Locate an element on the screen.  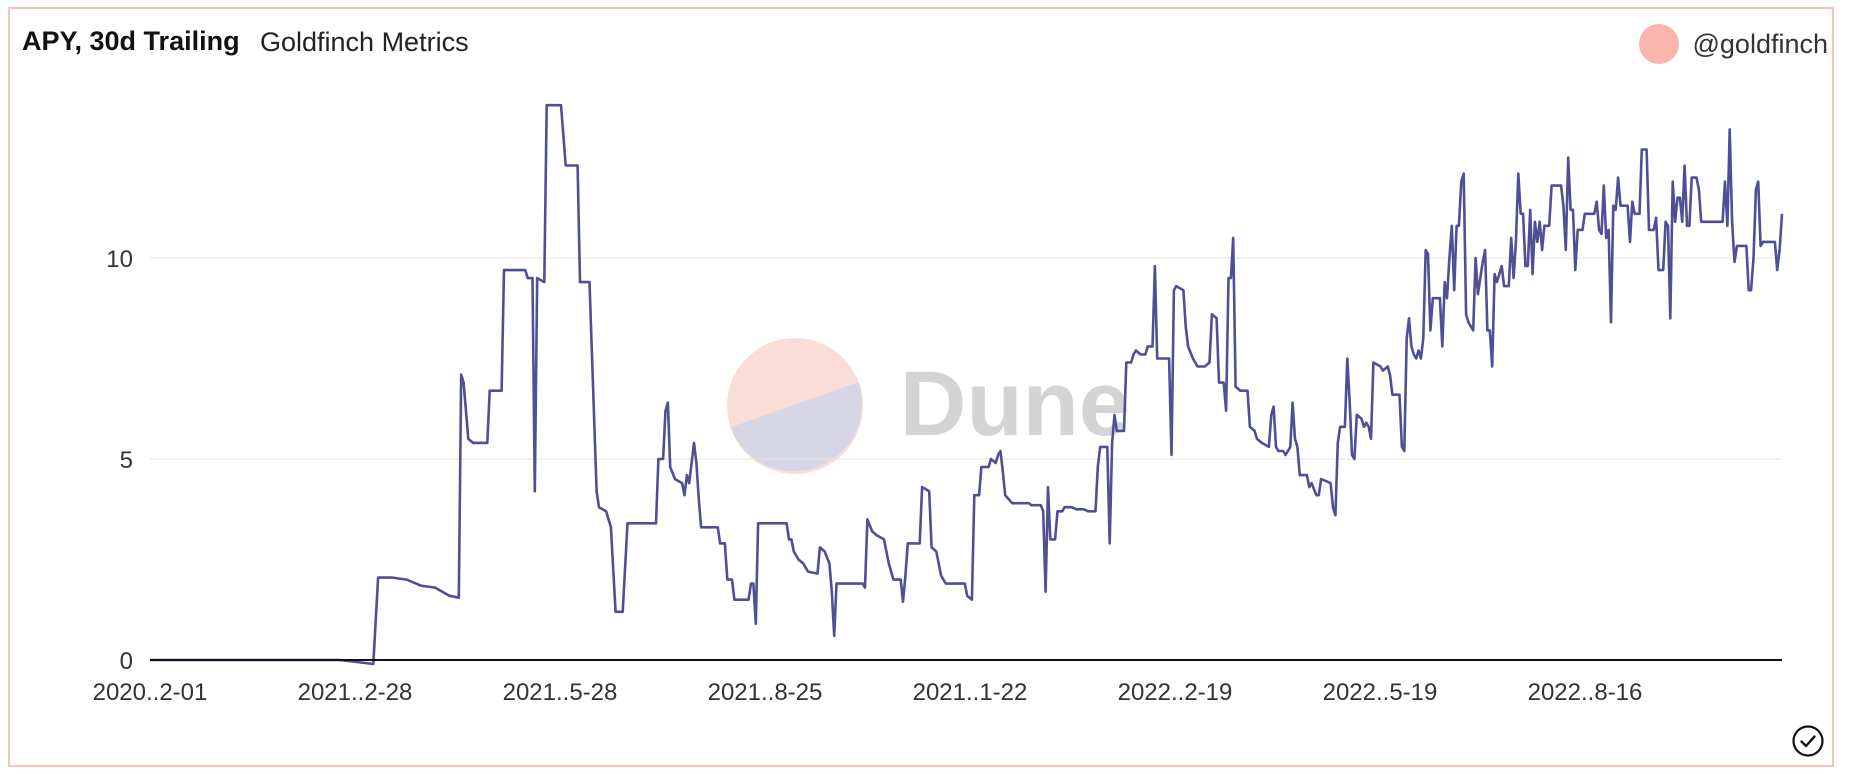
chart-title: APY, 30d Trailing is located at coordinates (131, 41).